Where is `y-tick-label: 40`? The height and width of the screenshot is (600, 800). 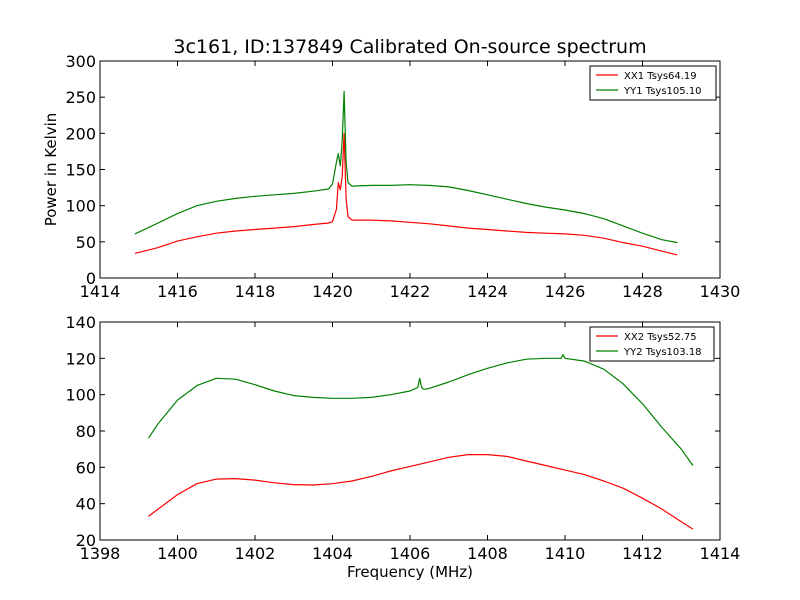
y-tick-label: 40 is located at coordinates (86, 504).